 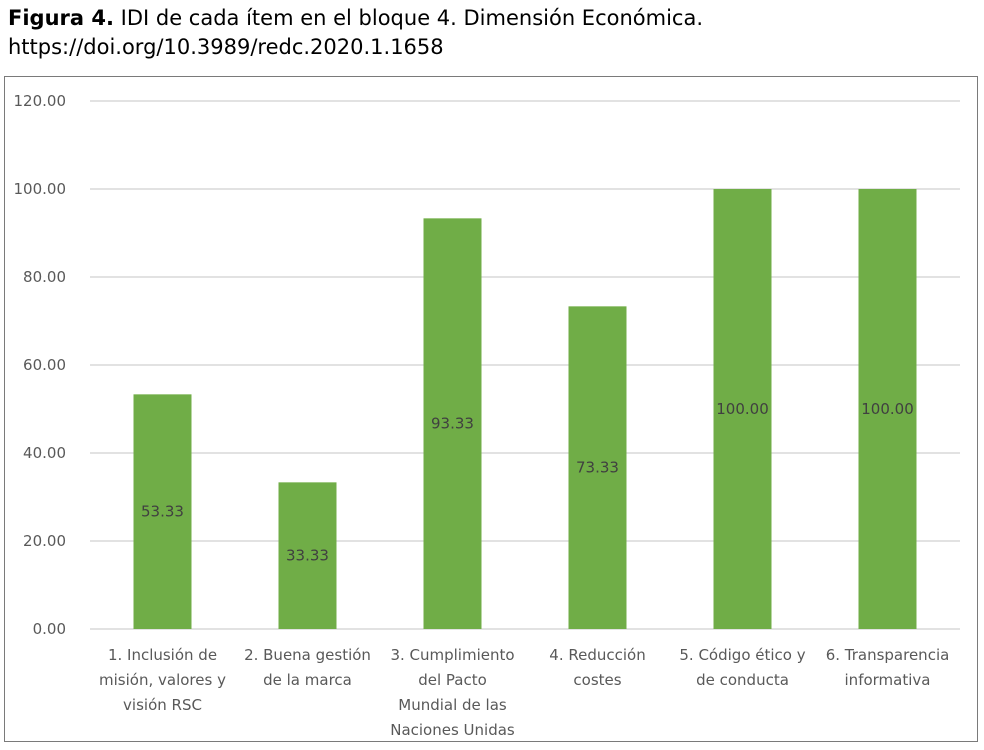 I want to click on y-axis: 0.00 20.00 40.00 60.00 80.00 100.00 120.00, so click(x=40, y=365).